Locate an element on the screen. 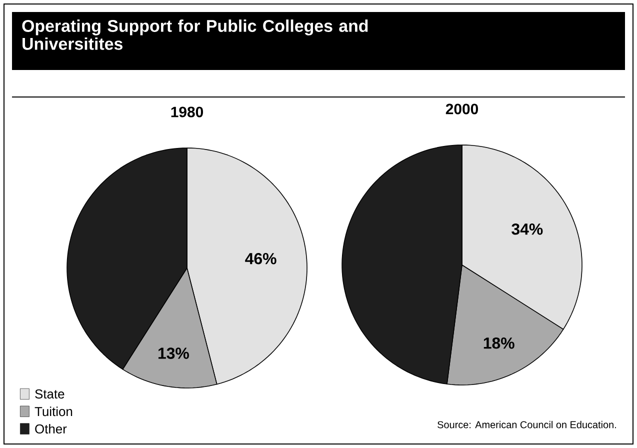  chart-subtitle: 1980 is located at coordinates (187, 112).